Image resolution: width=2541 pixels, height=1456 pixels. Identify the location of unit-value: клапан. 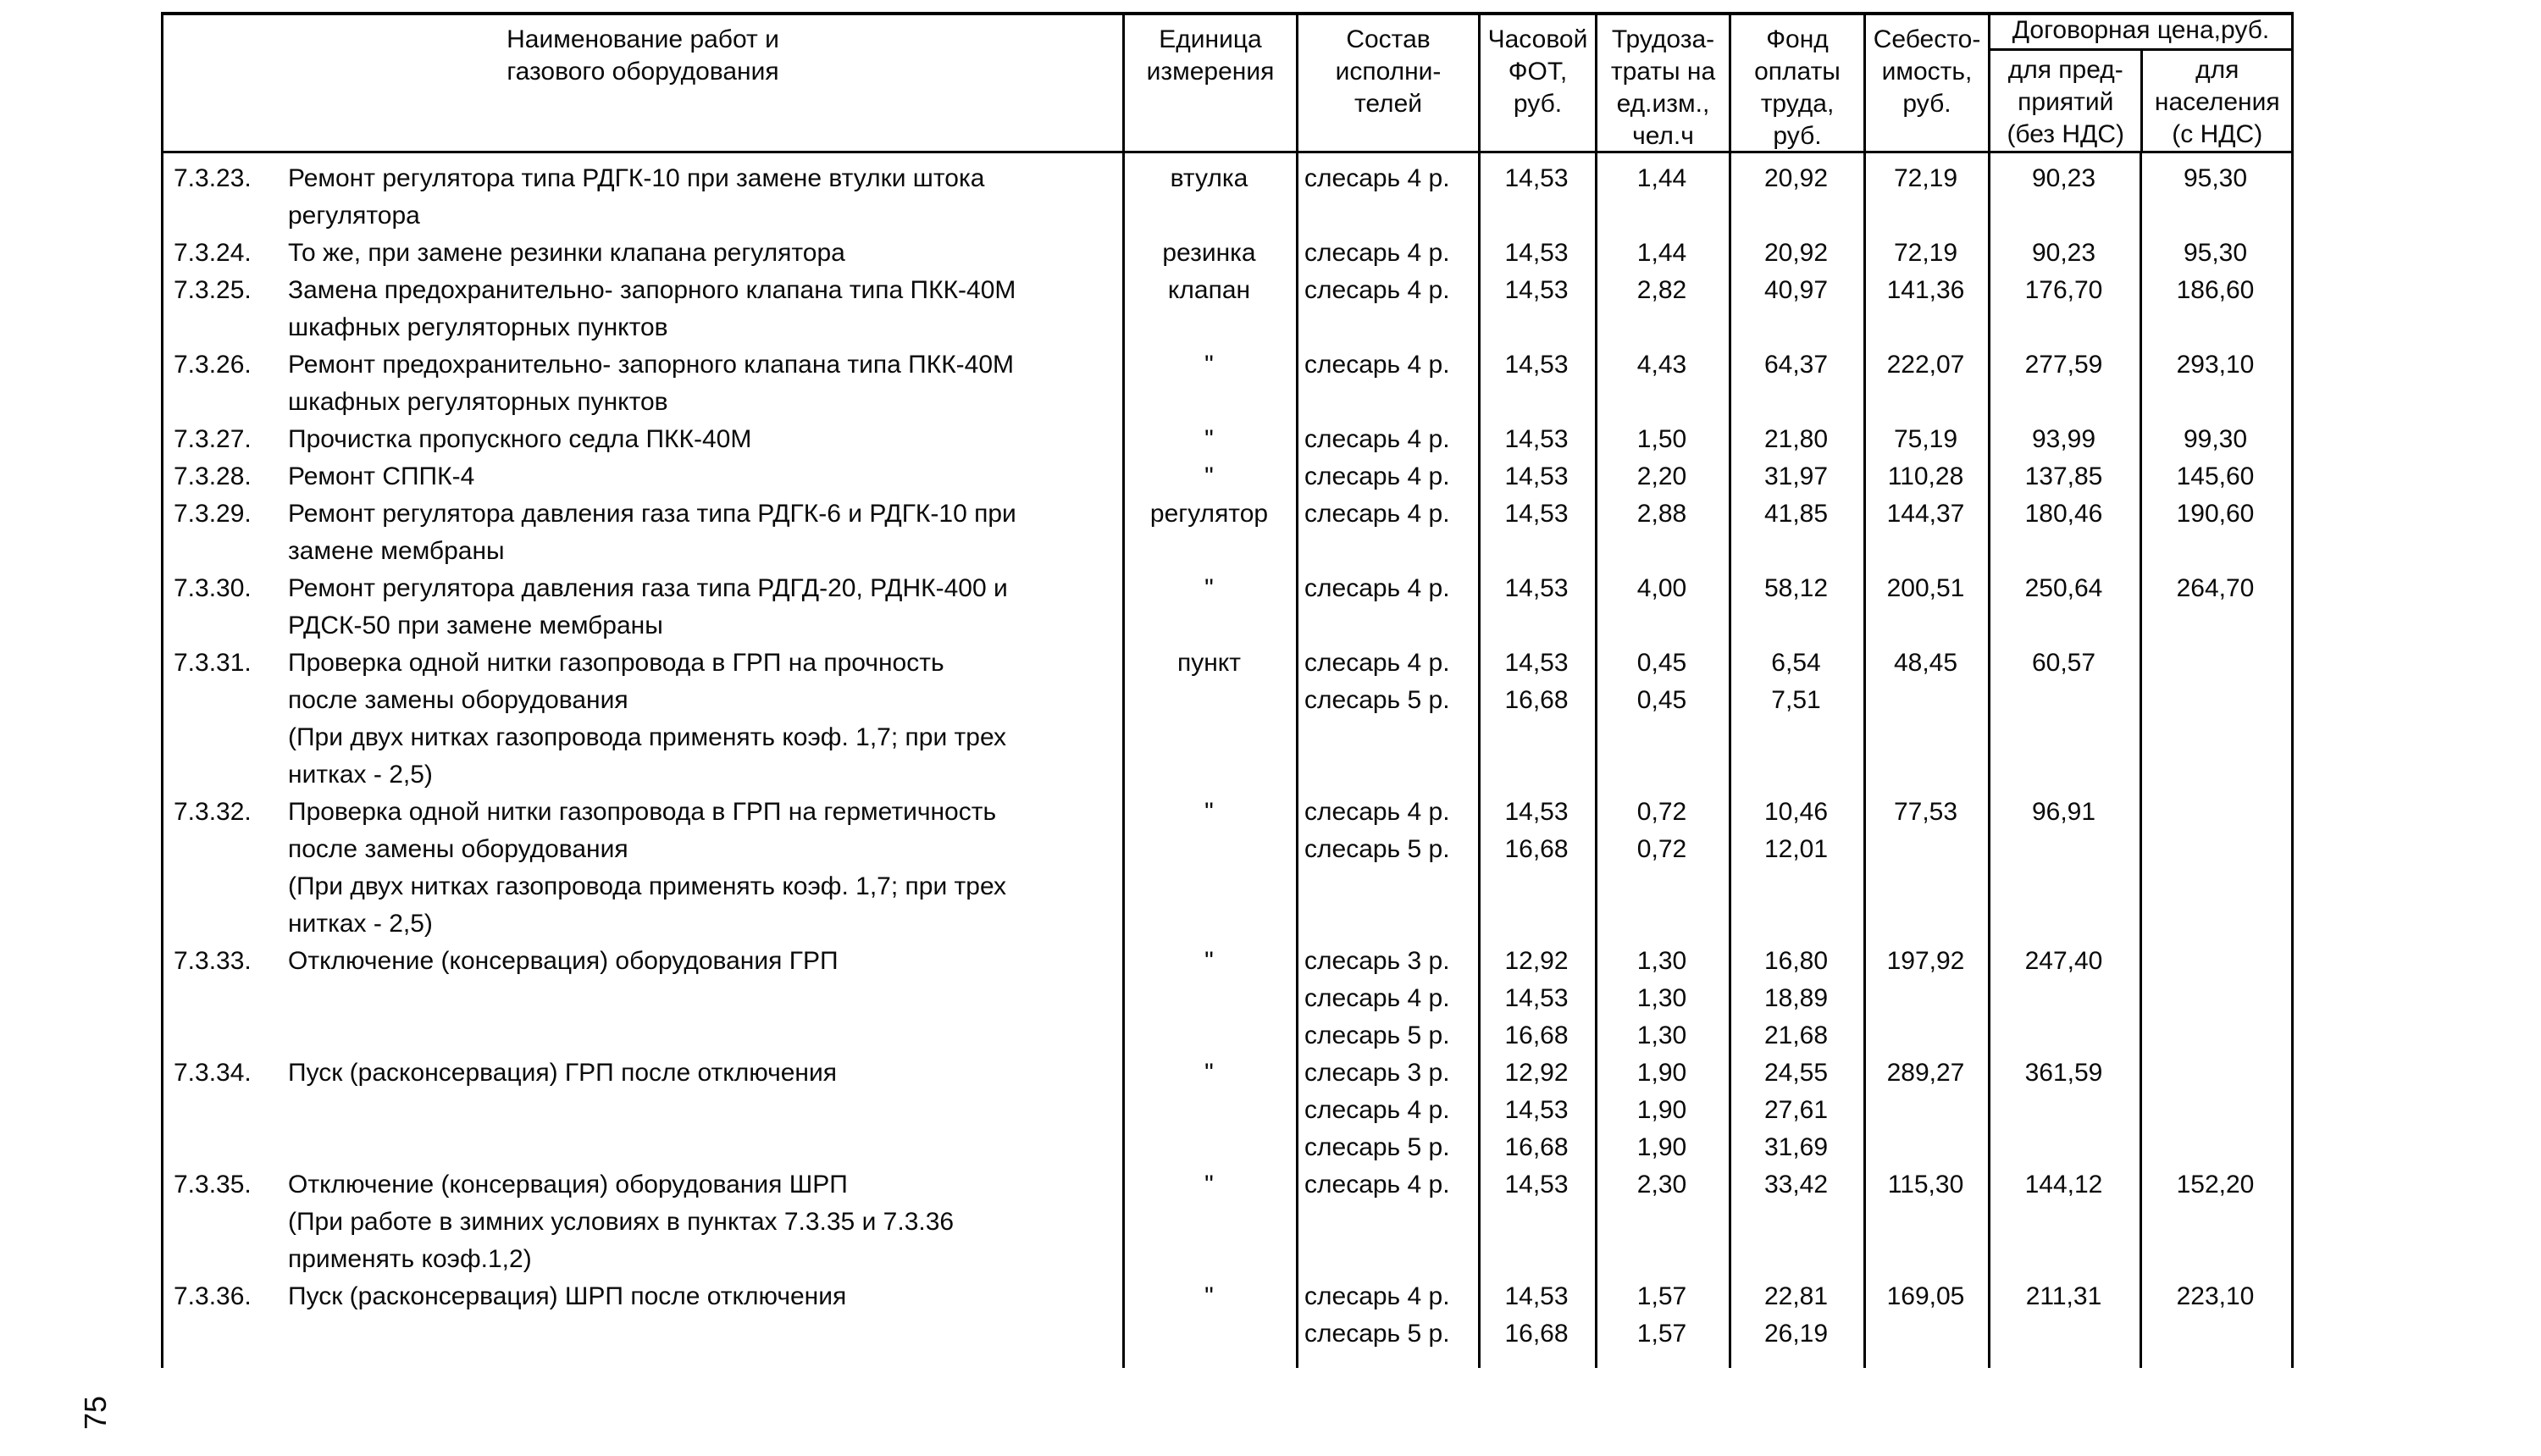
(1209, 290).